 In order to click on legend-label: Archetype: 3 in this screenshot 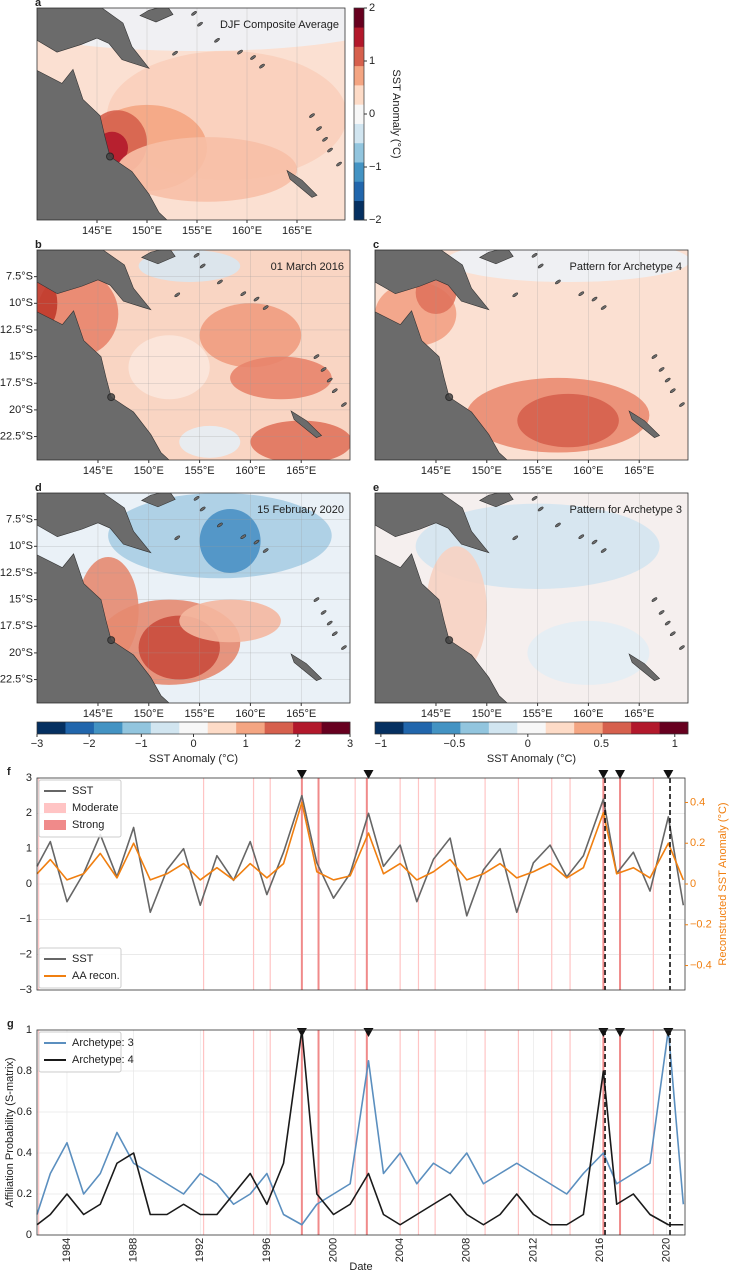, I will do `click(103, 1043)`.